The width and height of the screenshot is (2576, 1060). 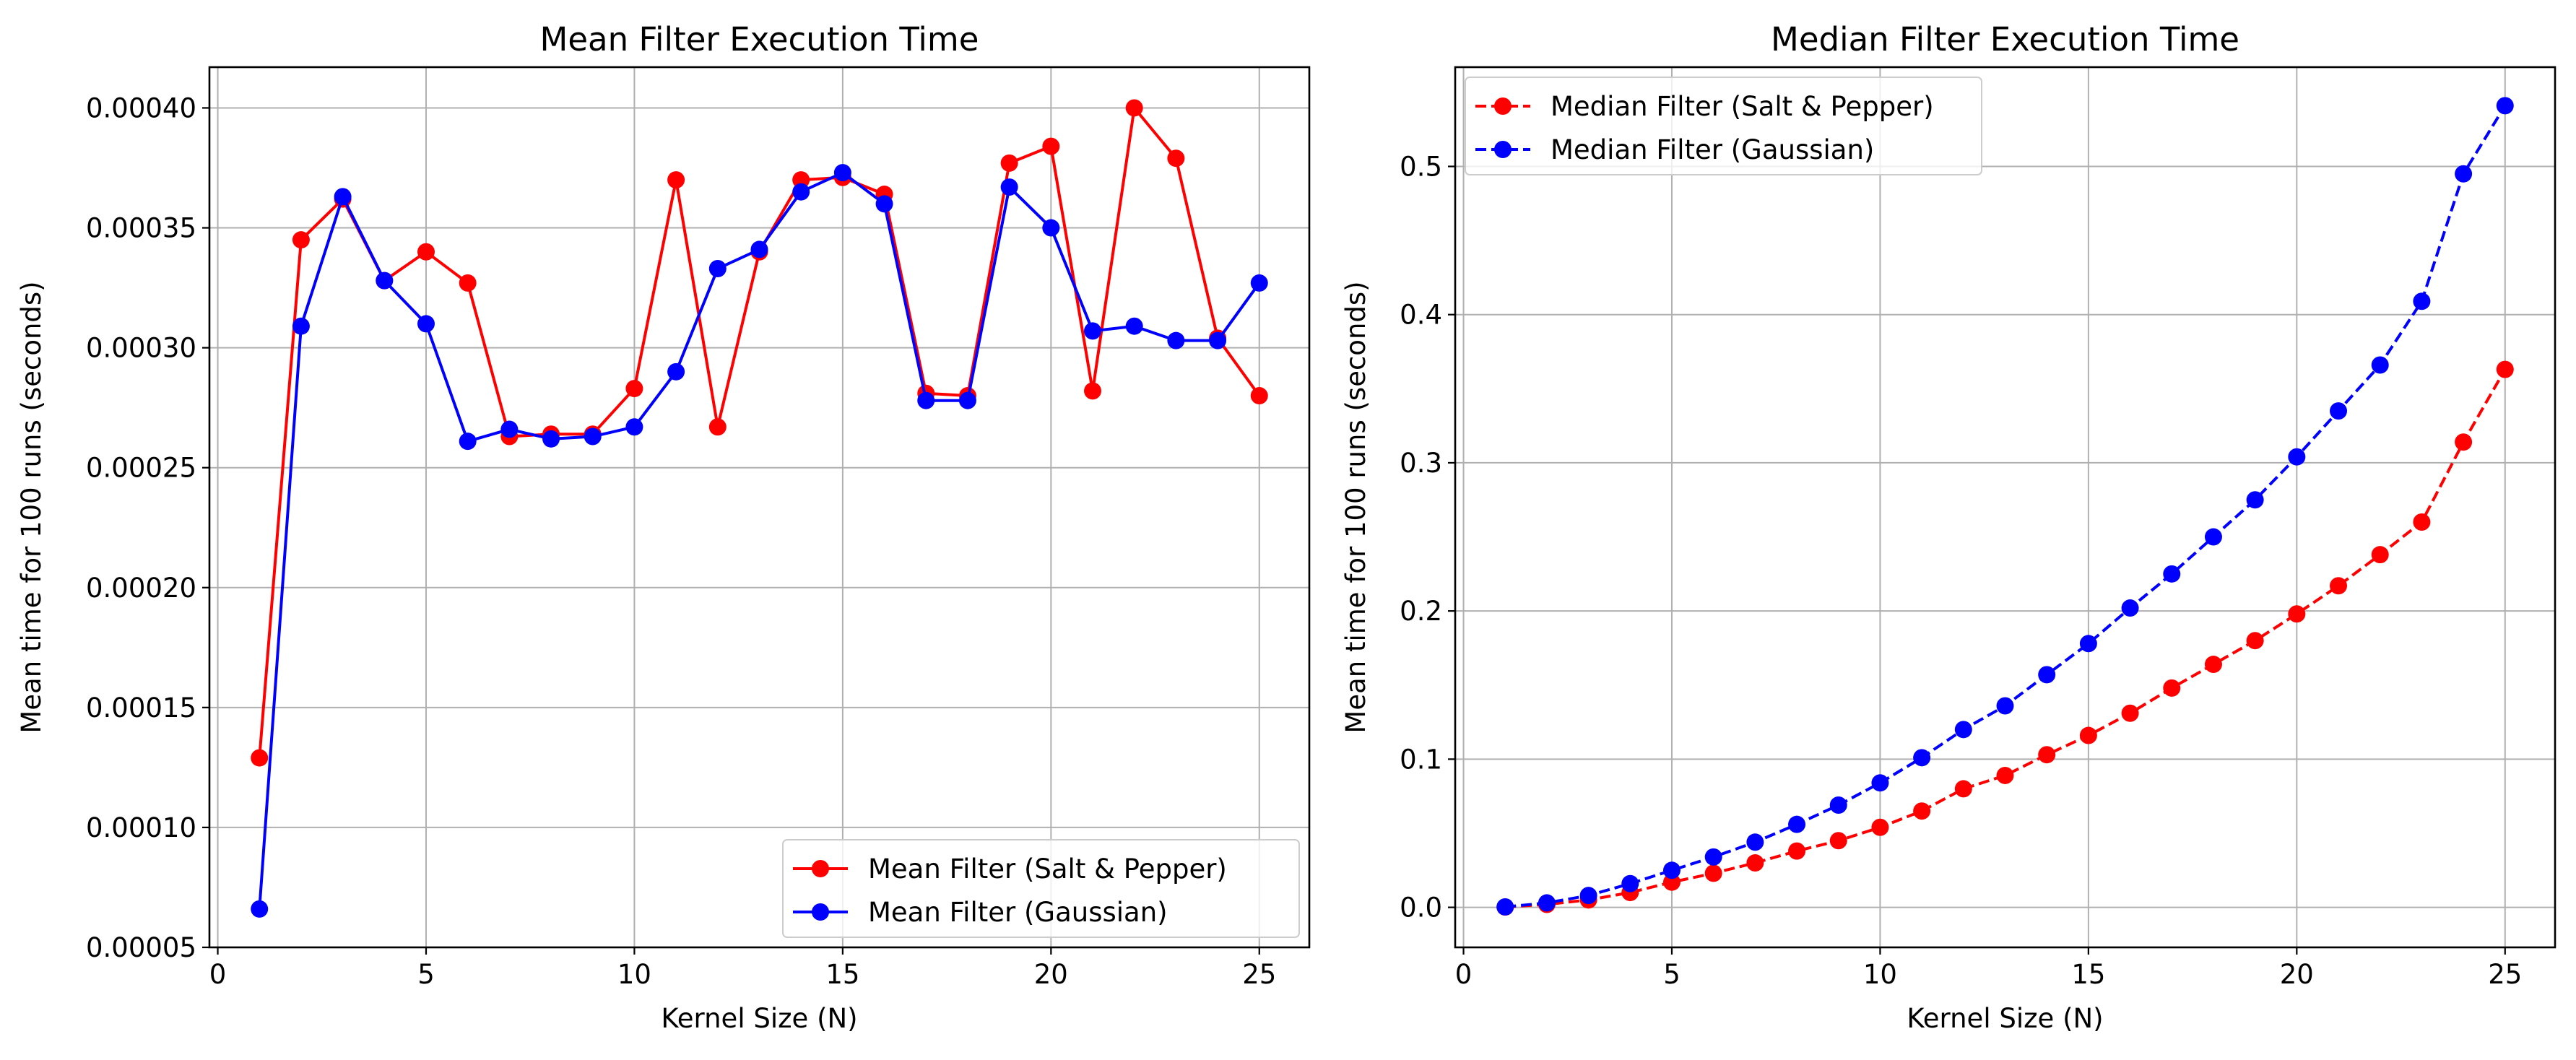 I want to click on legend-marker-salt-pepper, so click(x=1503, y=106).